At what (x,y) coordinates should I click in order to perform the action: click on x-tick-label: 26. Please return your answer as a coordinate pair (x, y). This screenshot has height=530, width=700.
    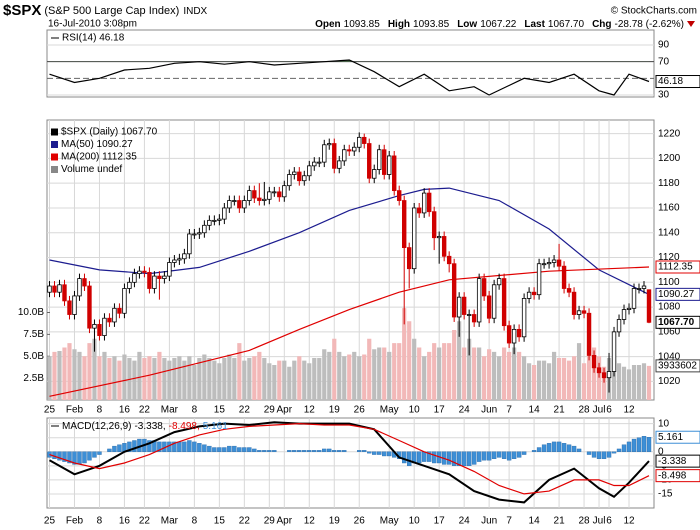
    Looking at the image, I should click on (360, 521).